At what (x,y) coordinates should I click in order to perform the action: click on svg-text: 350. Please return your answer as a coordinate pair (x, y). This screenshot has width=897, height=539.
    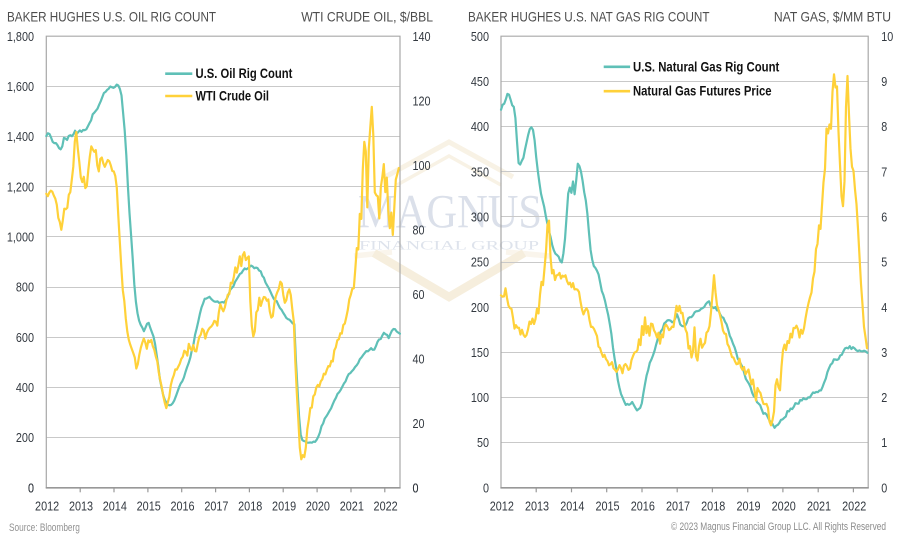
    Looking at the image, I should click on (480, 171).